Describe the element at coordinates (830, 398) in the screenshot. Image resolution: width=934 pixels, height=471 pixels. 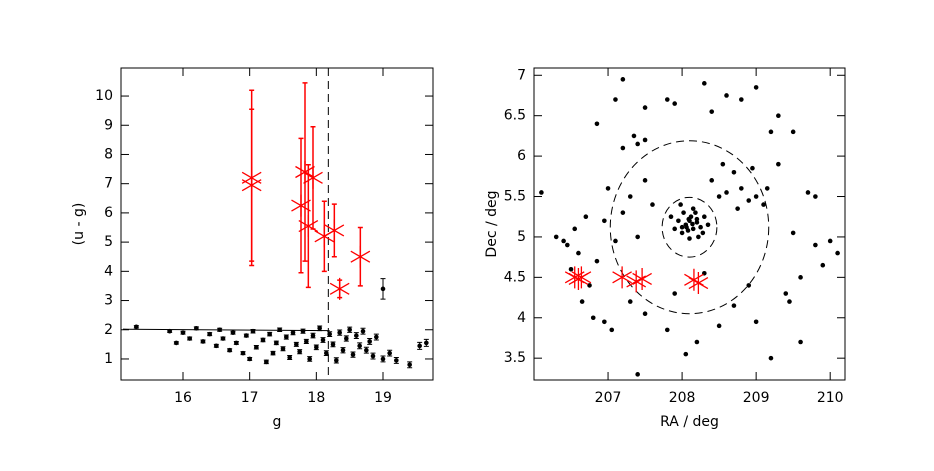
I see `x-tick-label: 210` at that location.